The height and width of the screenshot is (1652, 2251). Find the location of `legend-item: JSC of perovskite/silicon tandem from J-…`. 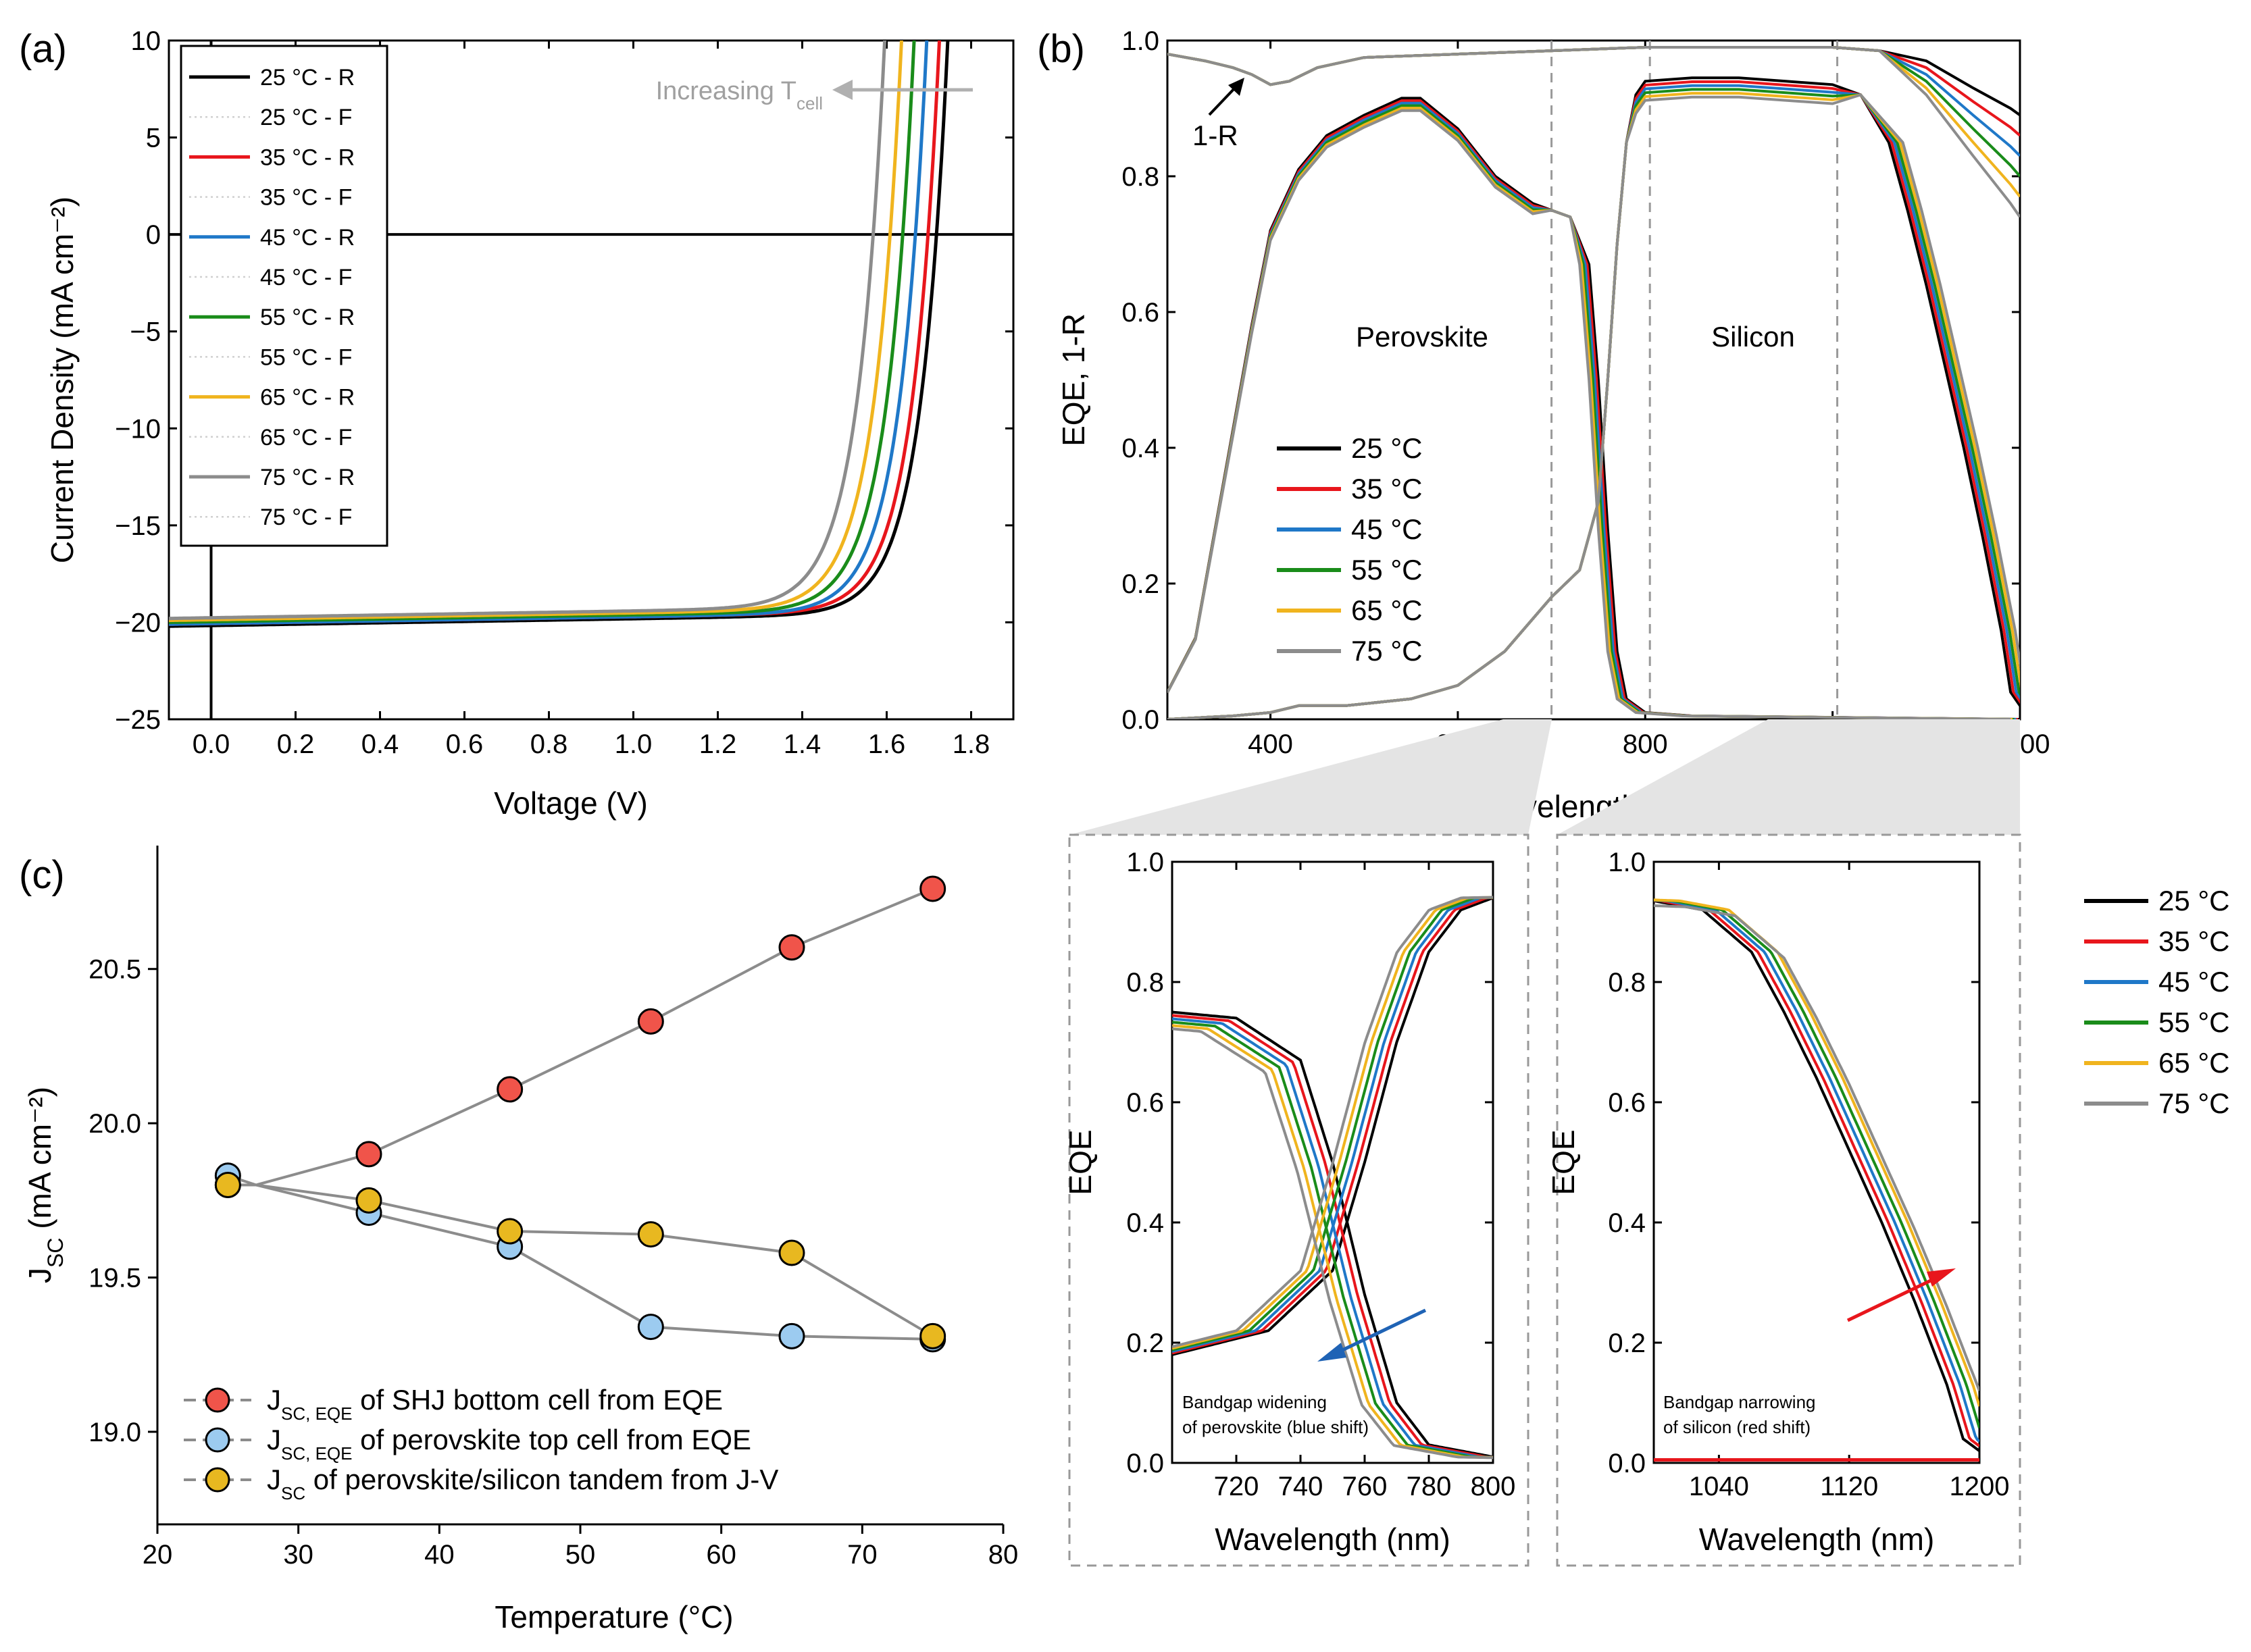

legend-item: JSC of perovskite/silicon tandem from J-… is located at coordinates (522, 1483).